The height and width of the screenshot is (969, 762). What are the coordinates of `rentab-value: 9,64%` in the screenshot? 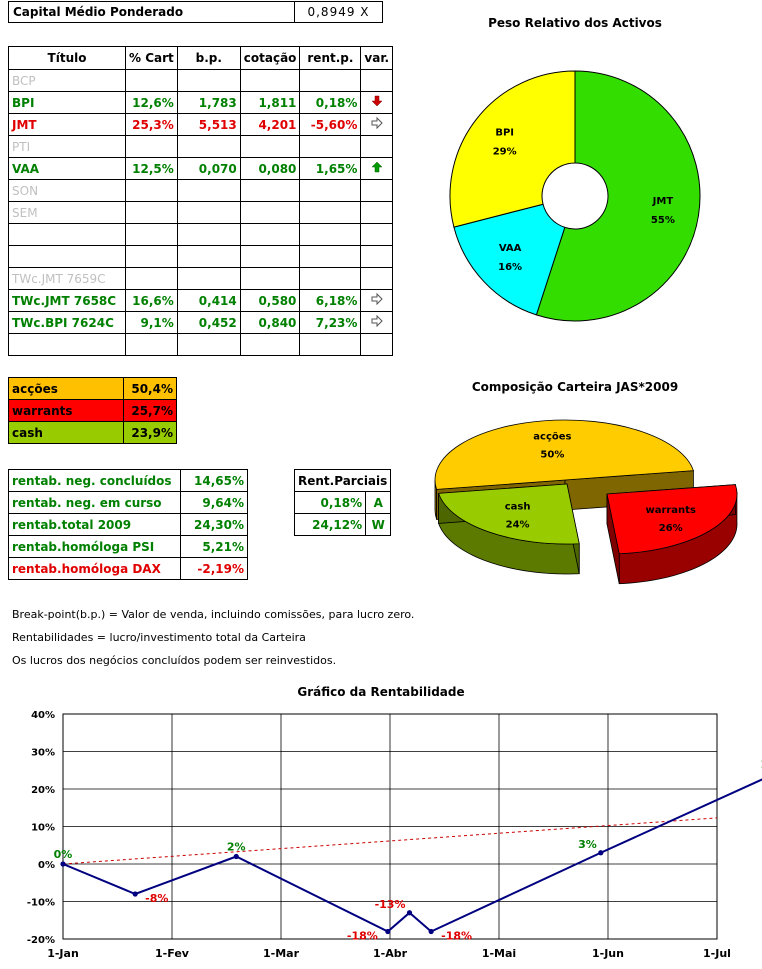 It's located at (214, 502).